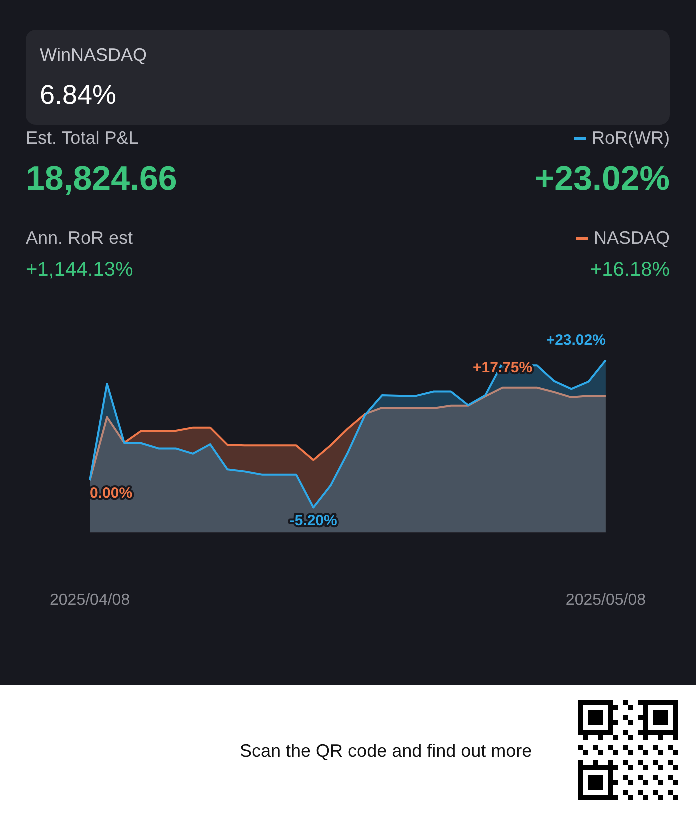  What do you see at coordinates (630, 270) in the screenshot?
I see `text: +16.18%` at bounding box center [630, 270].